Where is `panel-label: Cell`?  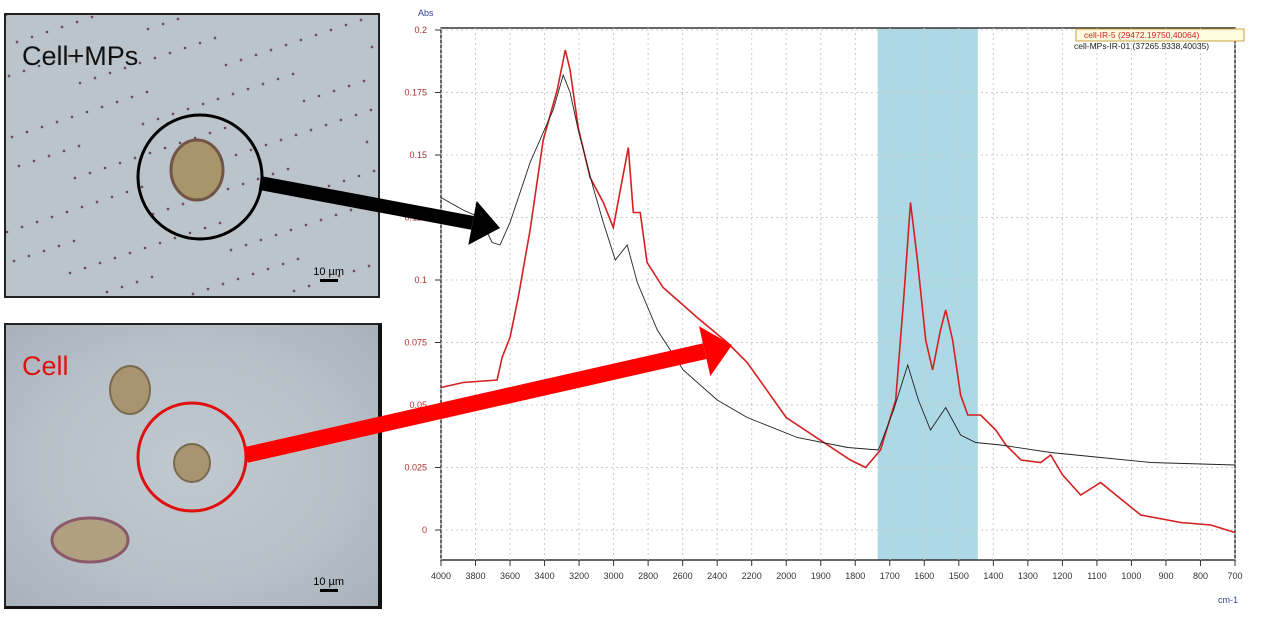
panel-label: Cell is located at coordinates (45, 366).